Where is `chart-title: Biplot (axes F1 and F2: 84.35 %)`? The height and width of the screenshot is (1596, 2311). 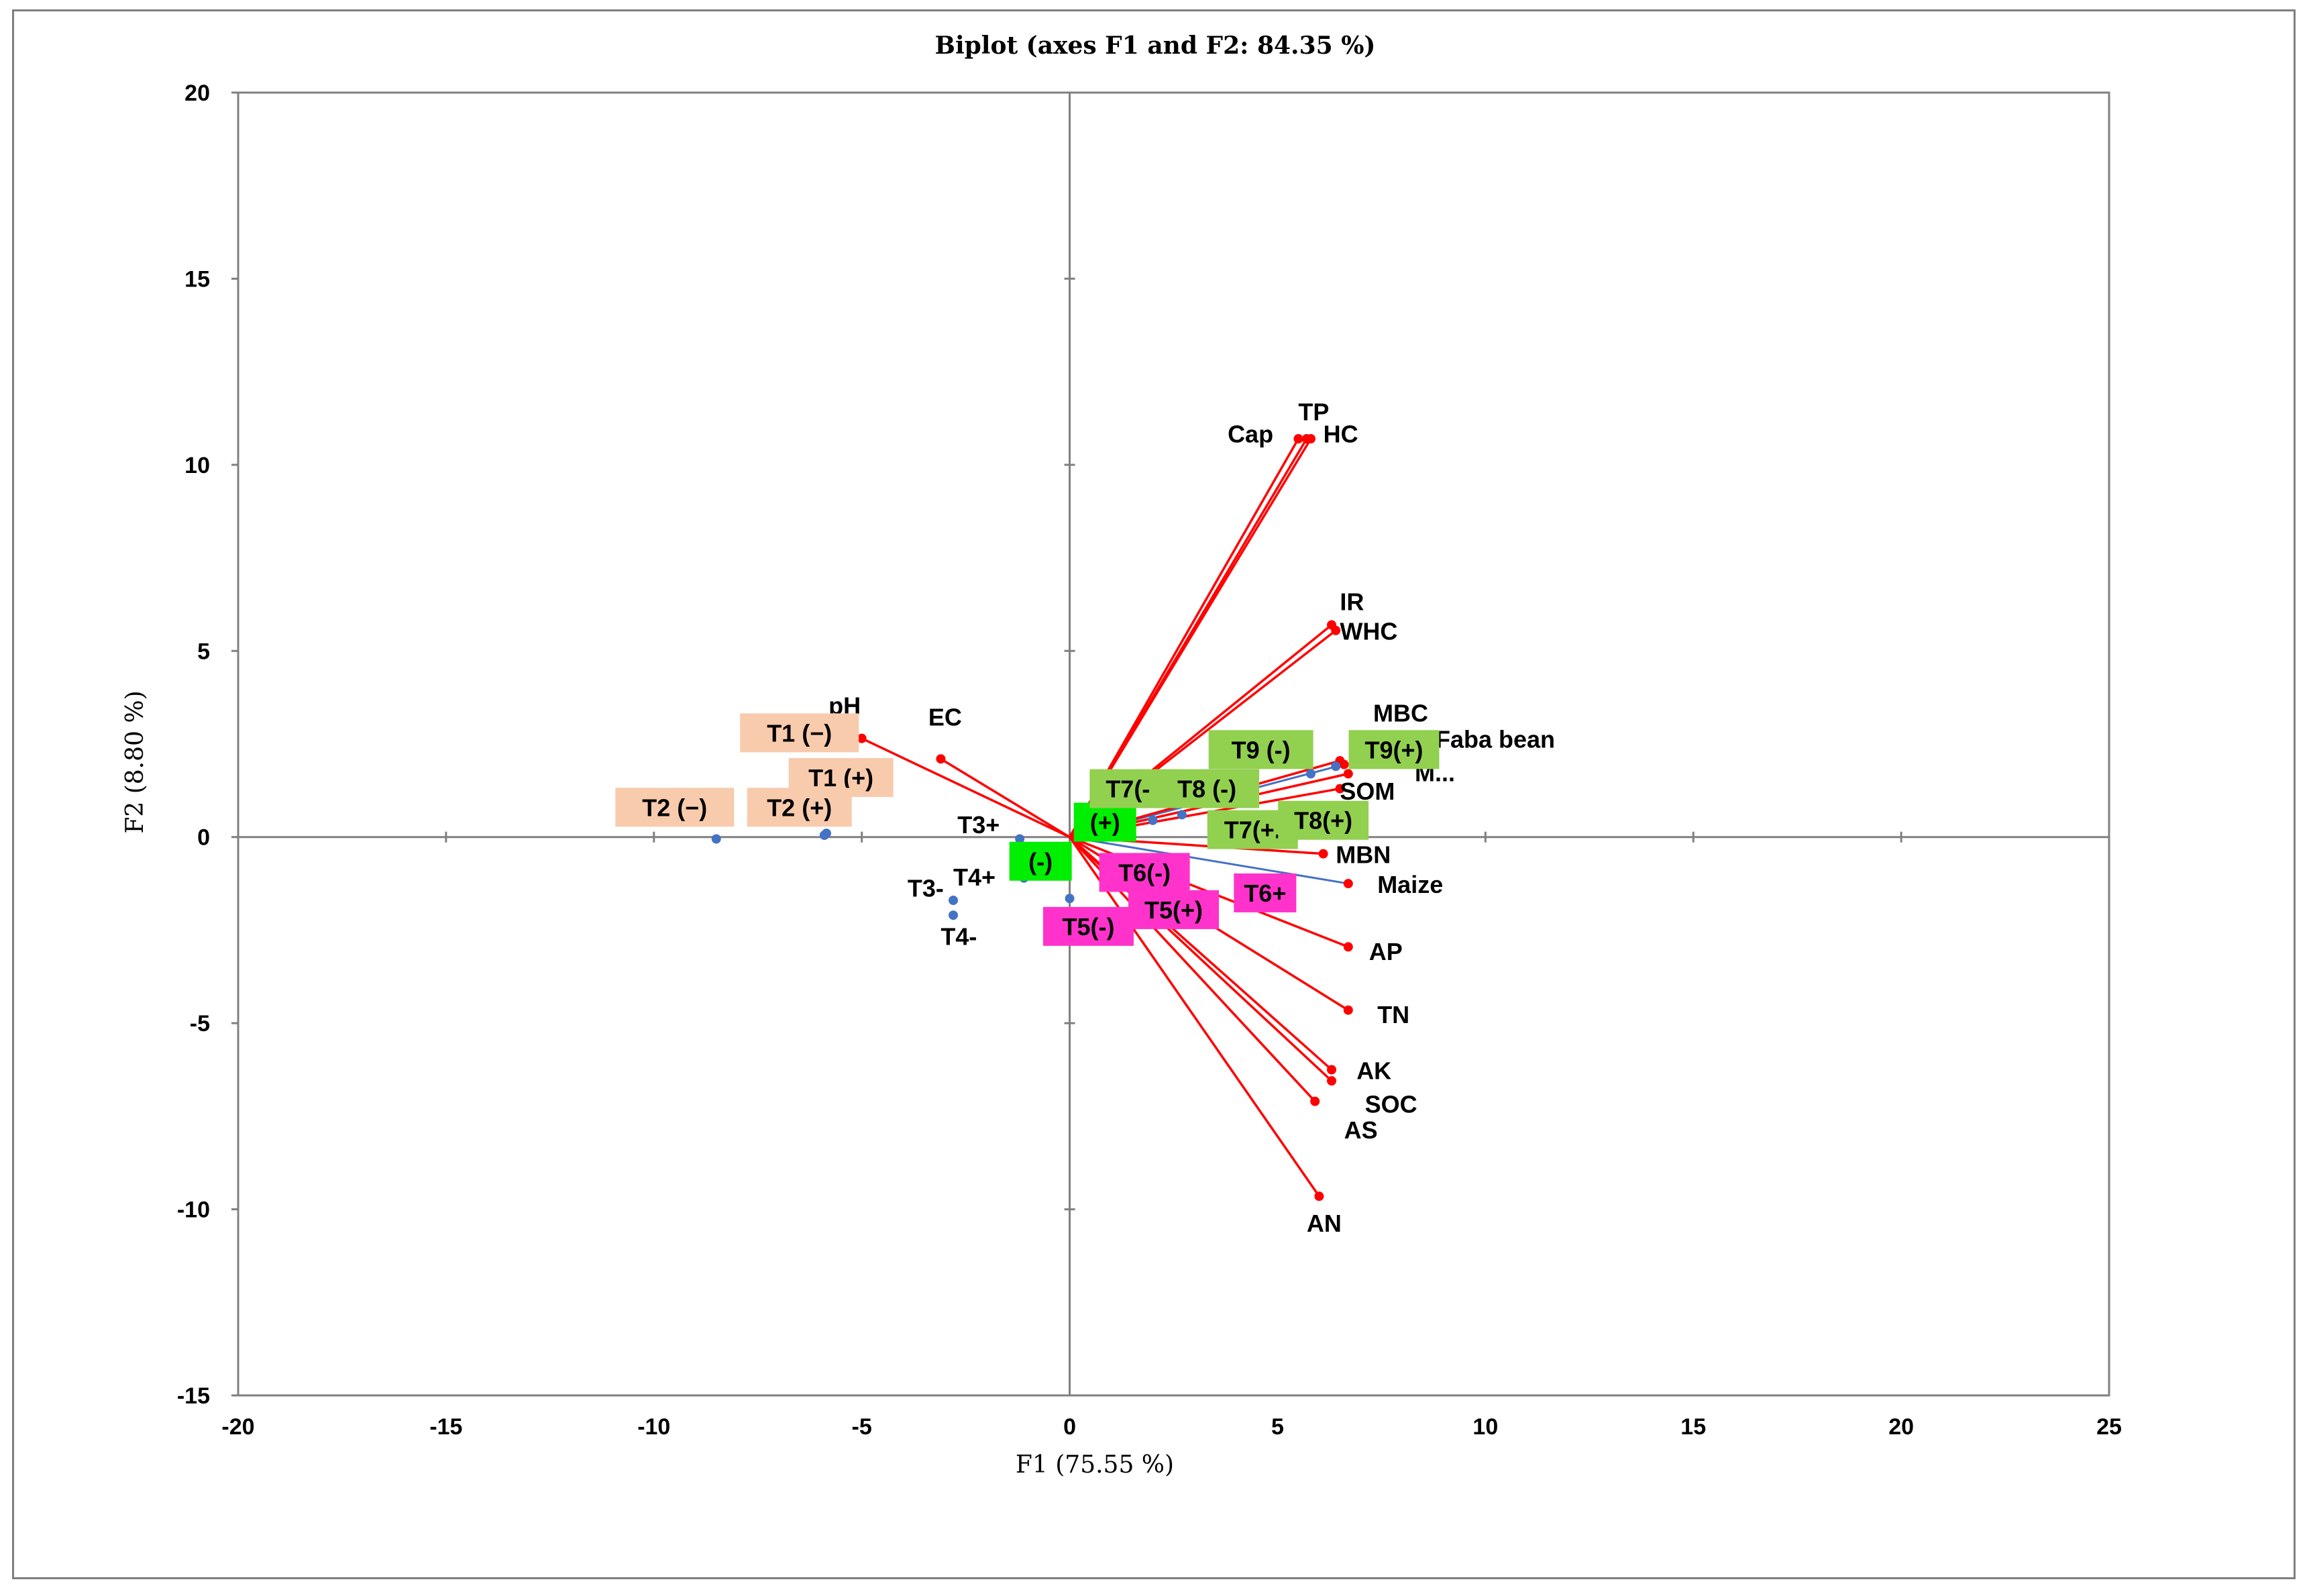 chart-title: Biplot (axes F1 and F2: 84.35 %) is located at coordinates (1155, 46).